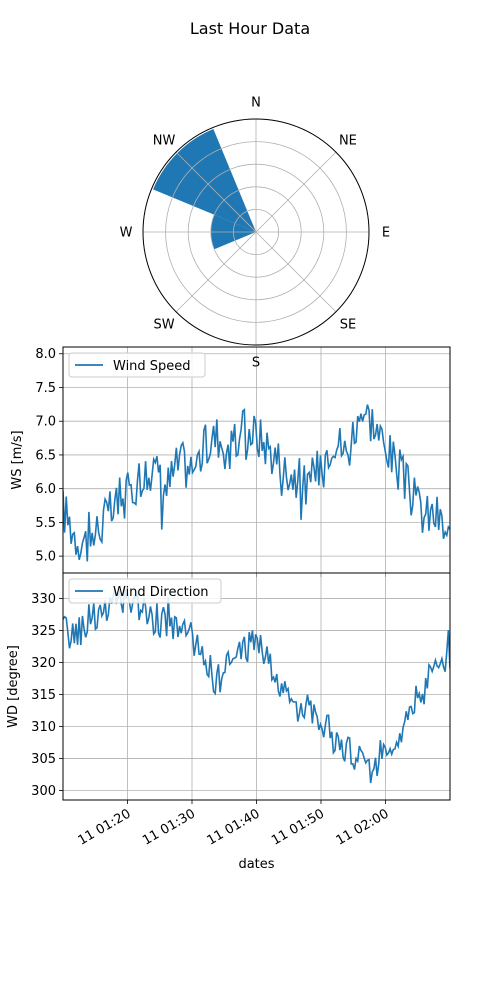  Describe the element at coordinates (256, 864) in the screenshot. I see `wd-x-axis-label: dates` at that location.